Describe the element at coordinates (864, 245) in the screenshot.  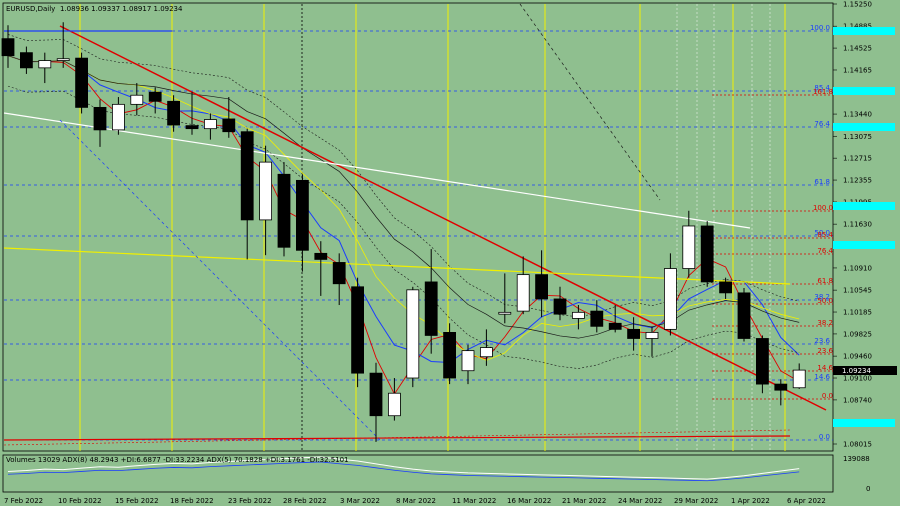
I see `cyan-badge-mid` at that location.